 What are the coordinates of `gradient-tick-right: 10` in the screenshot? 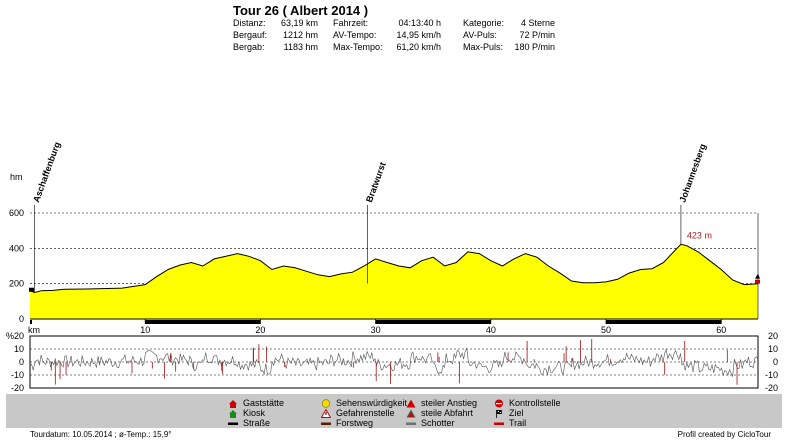 It's located at (773, 349).